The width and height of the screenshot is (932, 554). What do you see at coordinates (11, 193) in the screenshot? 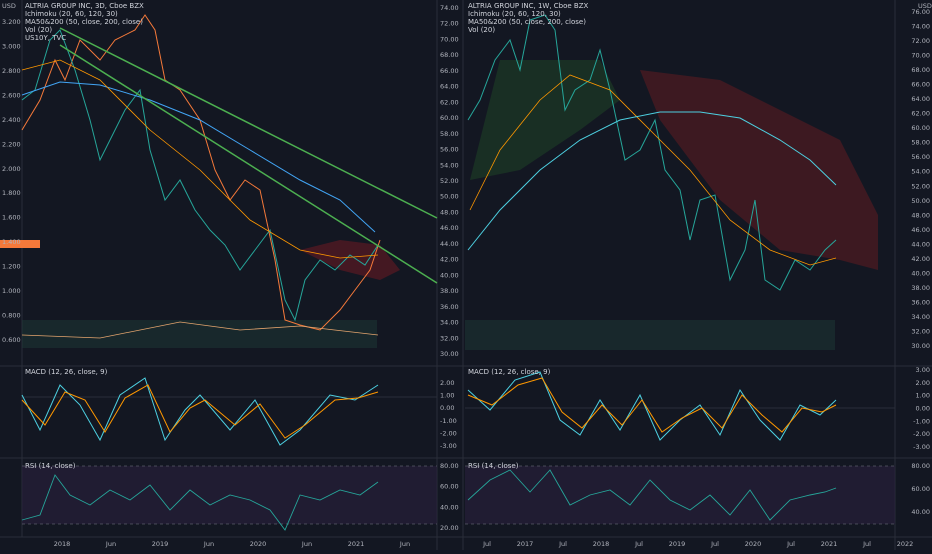
I see `yield-label: 1.800` at bounding box center [11, 193].